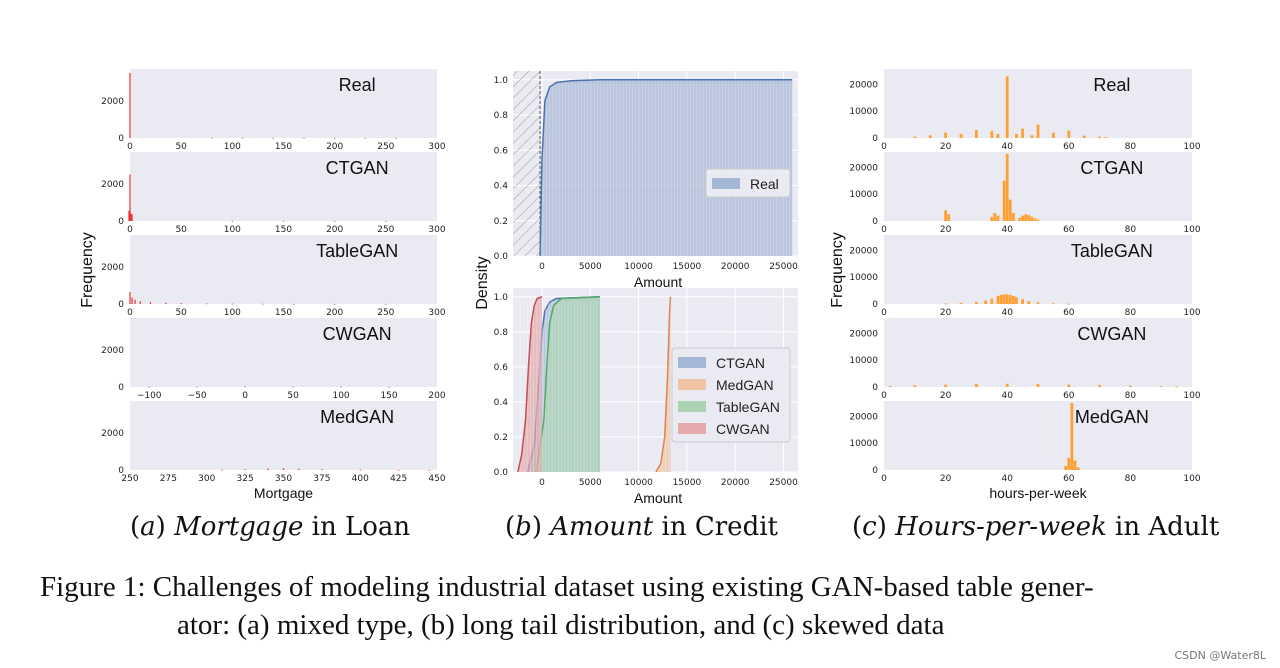 The width and height of the screenshot is (1280, 668). I want to click on x-tick-label: 20000, so click(735, 483).